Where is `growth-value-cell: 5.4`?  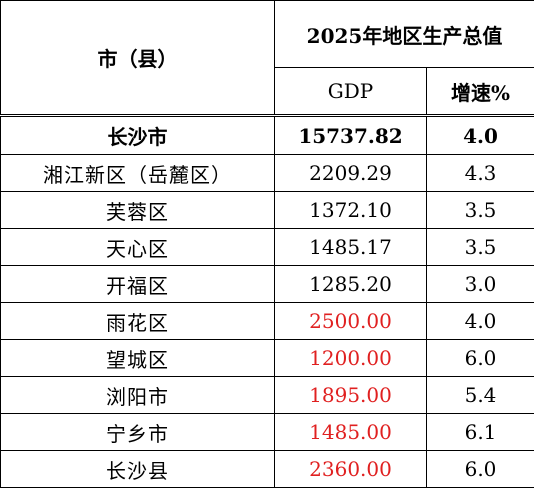
growth-value-cell: 5.4 is located at coordinates (480, 395).